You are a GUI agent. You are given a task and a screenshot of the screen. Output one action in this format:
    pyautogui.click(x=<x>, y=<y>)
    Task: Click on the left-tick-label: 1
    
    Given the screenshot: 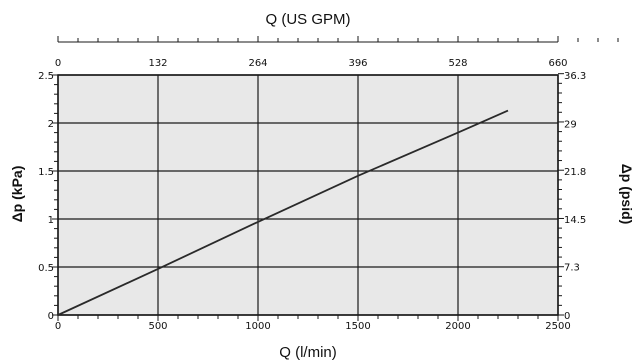 What is the action you would take?
    pyautogui.click(x=51, y=220)
    